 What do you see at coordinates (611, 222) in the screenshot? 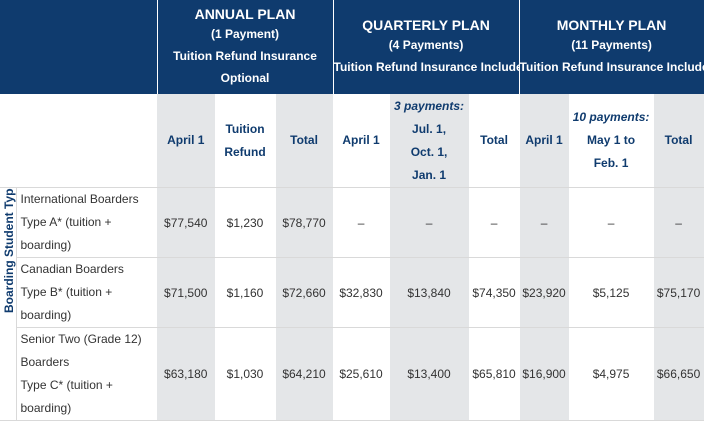
I see `cell-monthly-payments: –` at bounding box center [611, 222].